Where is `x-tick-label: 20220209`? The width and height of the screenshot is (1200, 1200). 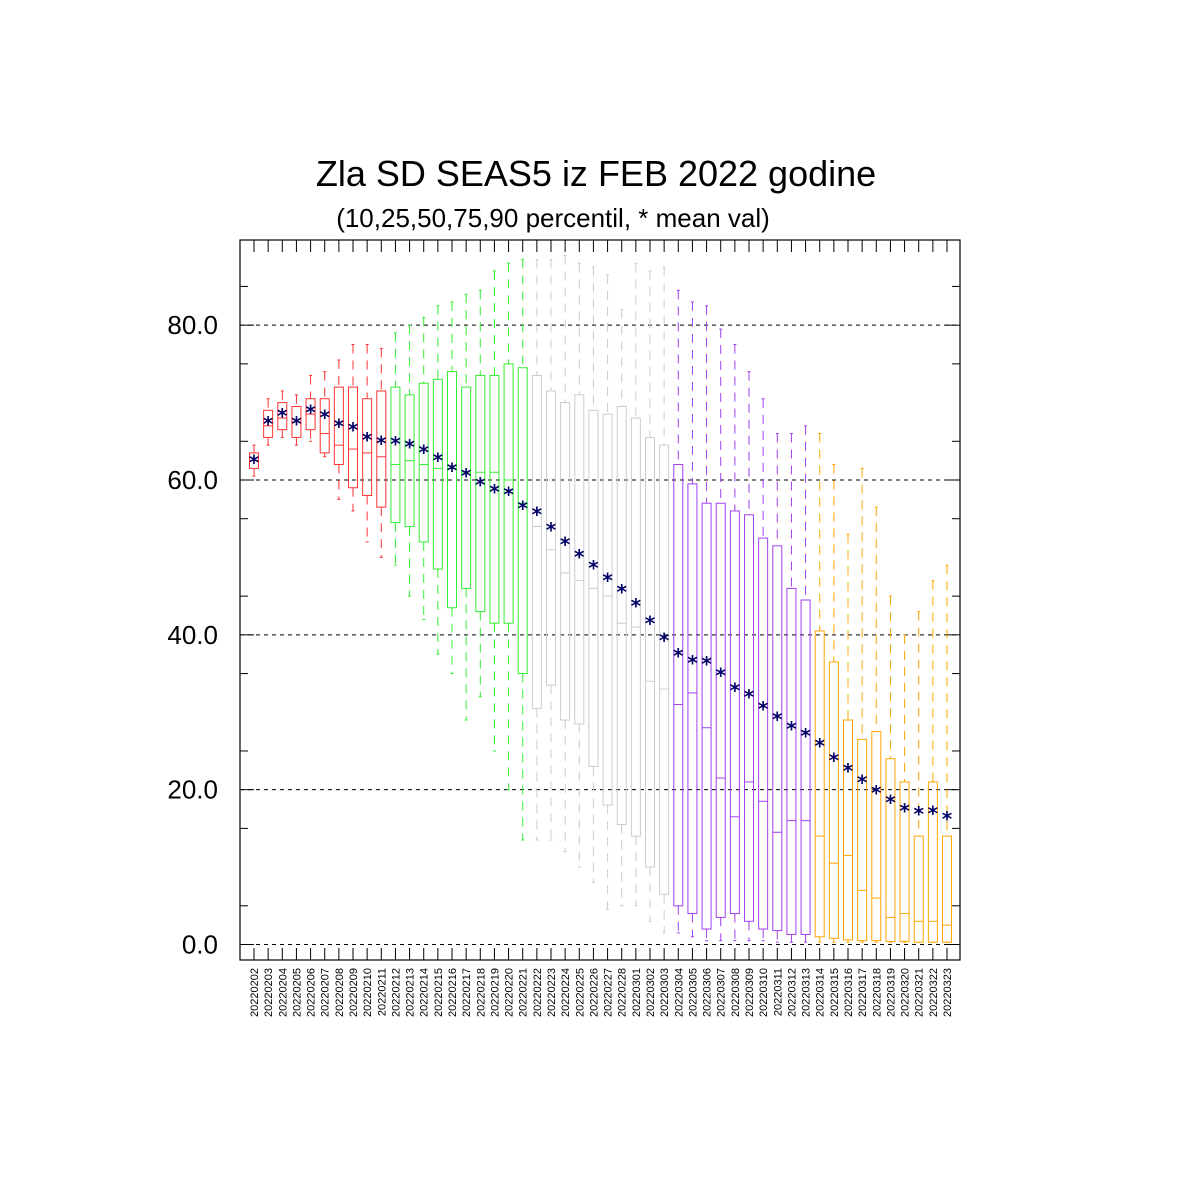 x-tick-label: 20220209 is located at coordinates (354, 992).